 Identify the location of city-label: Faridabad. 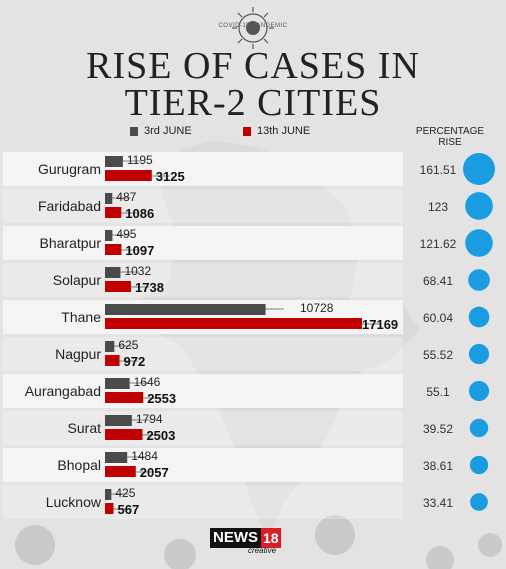
(69, 206).